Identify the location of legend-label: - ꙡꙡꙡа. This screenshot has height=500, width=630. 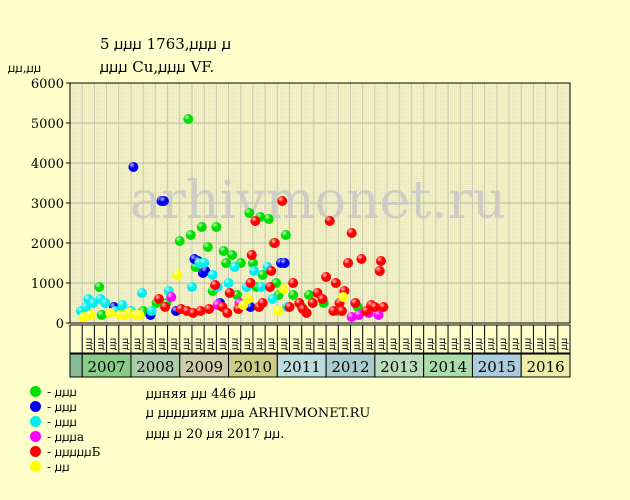
(66, 437).